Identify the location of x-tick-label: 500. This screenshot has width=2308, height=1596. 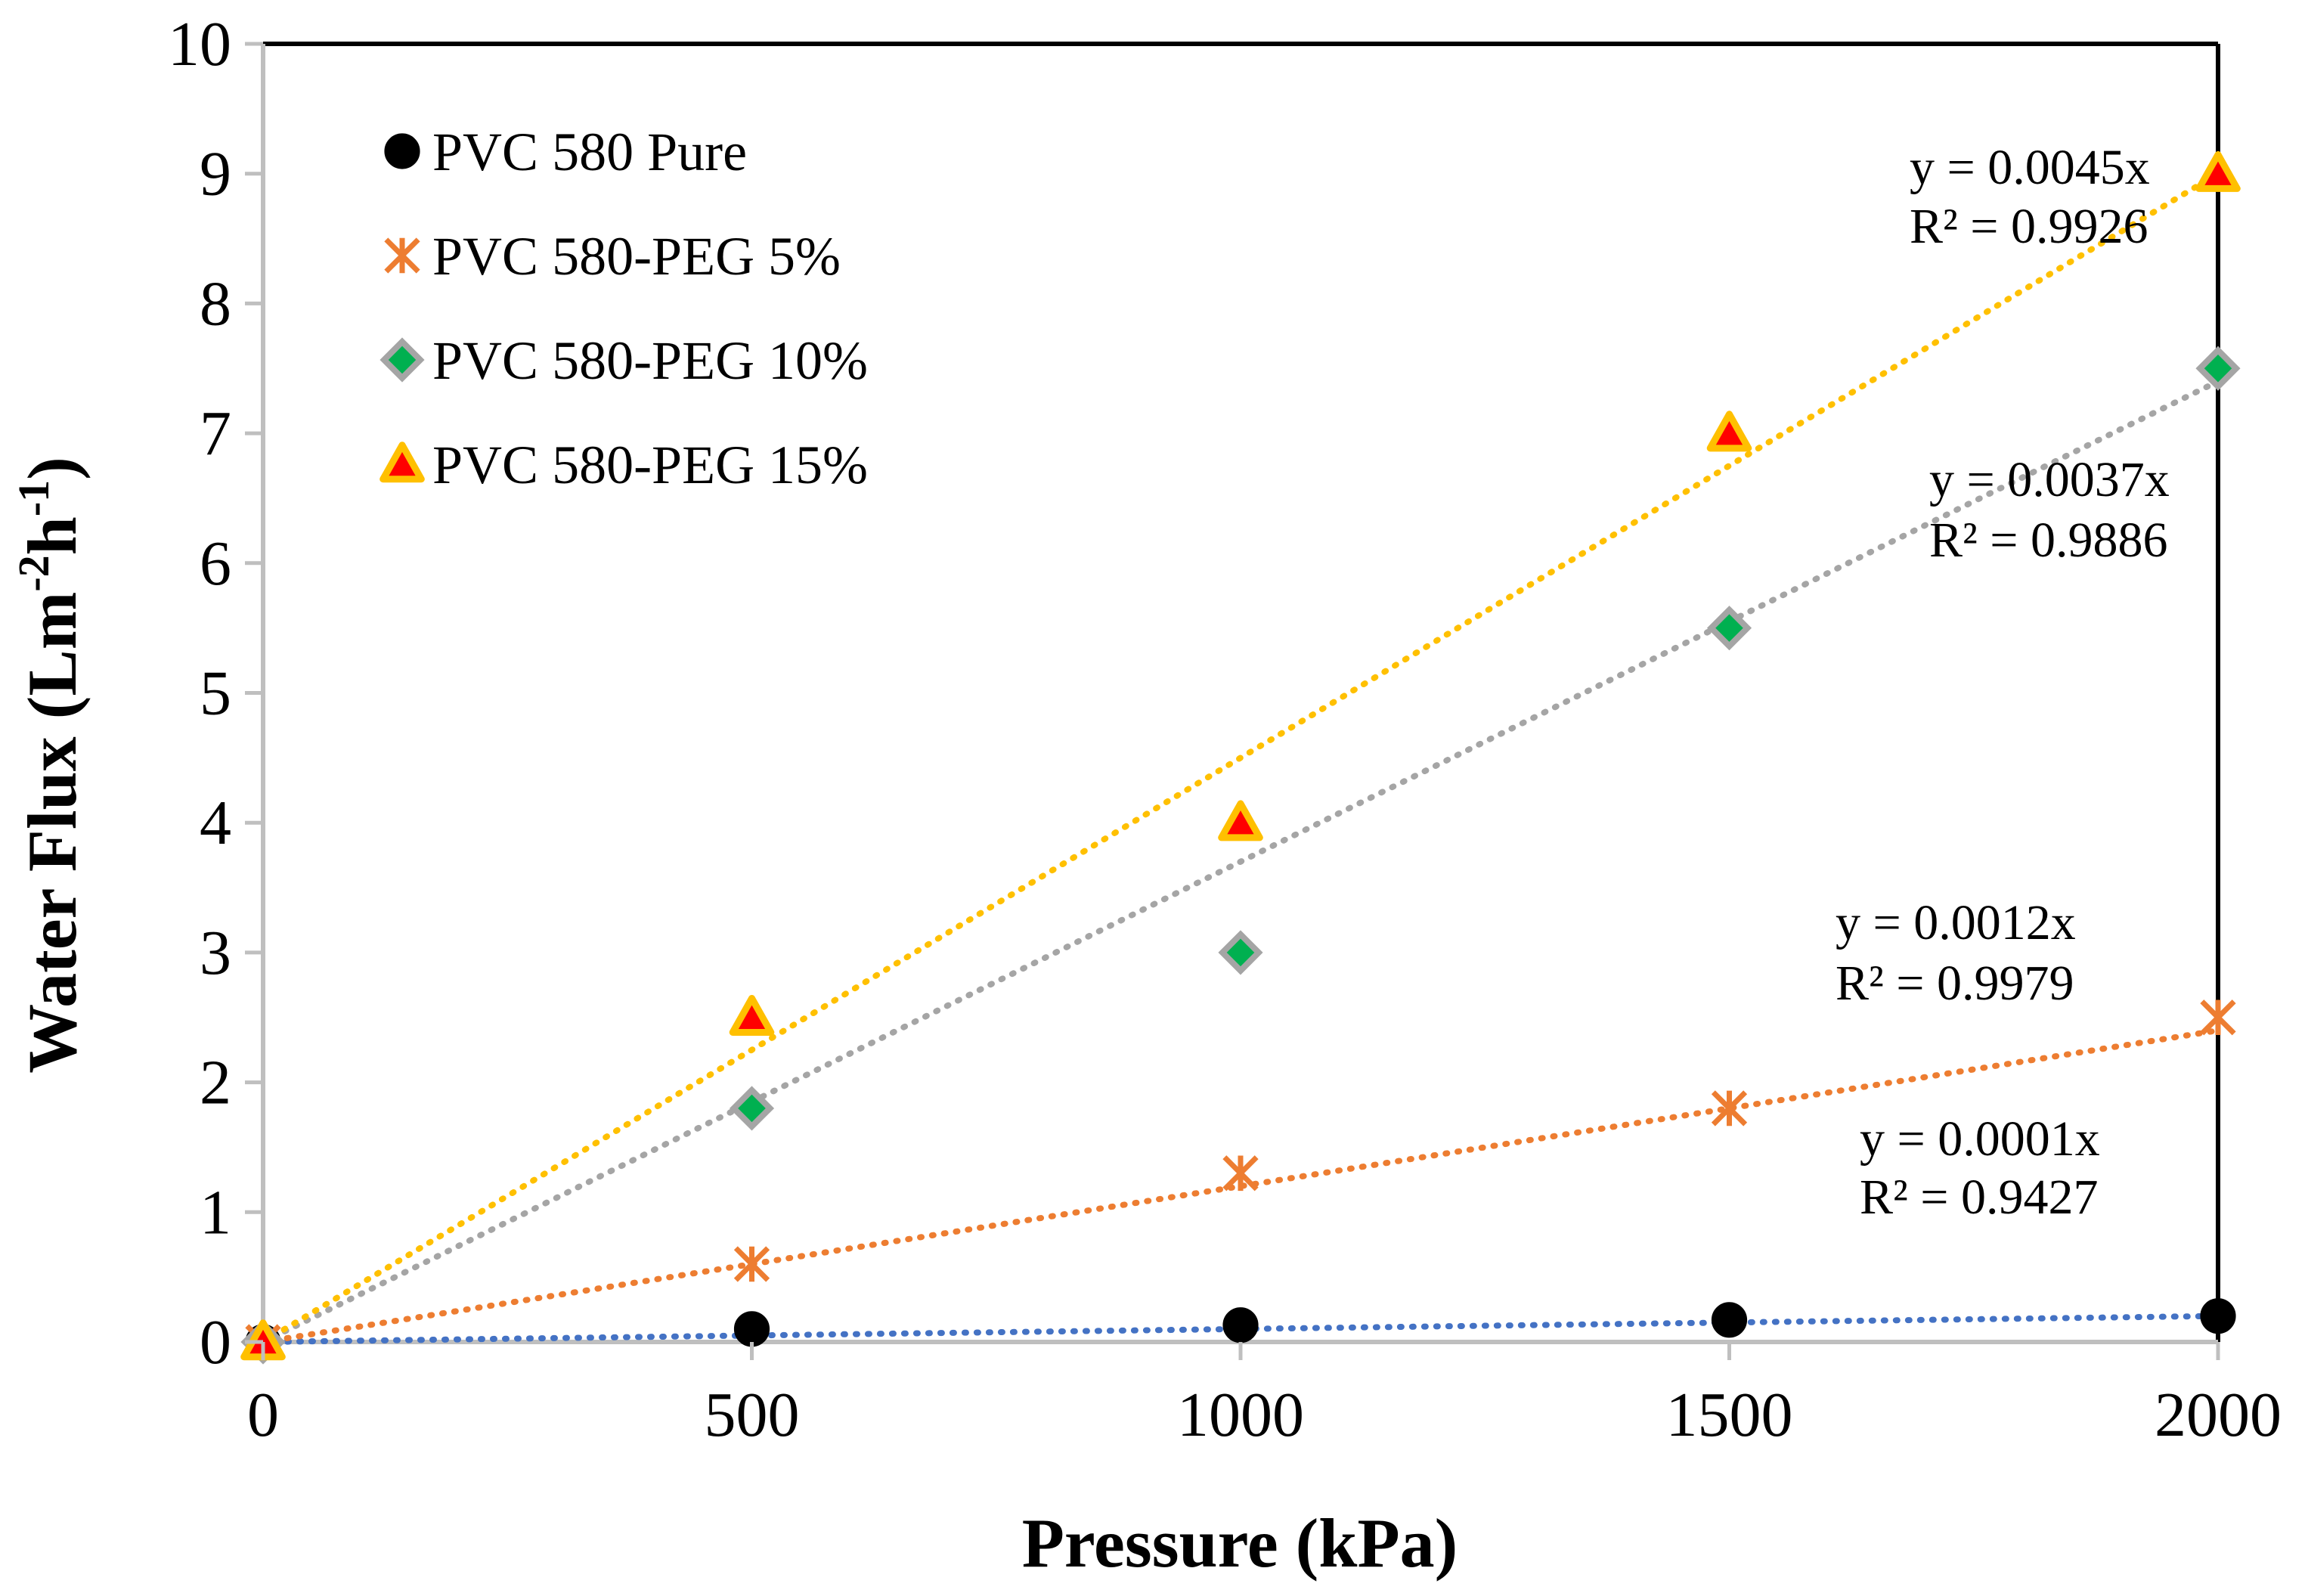
(752, 1415).